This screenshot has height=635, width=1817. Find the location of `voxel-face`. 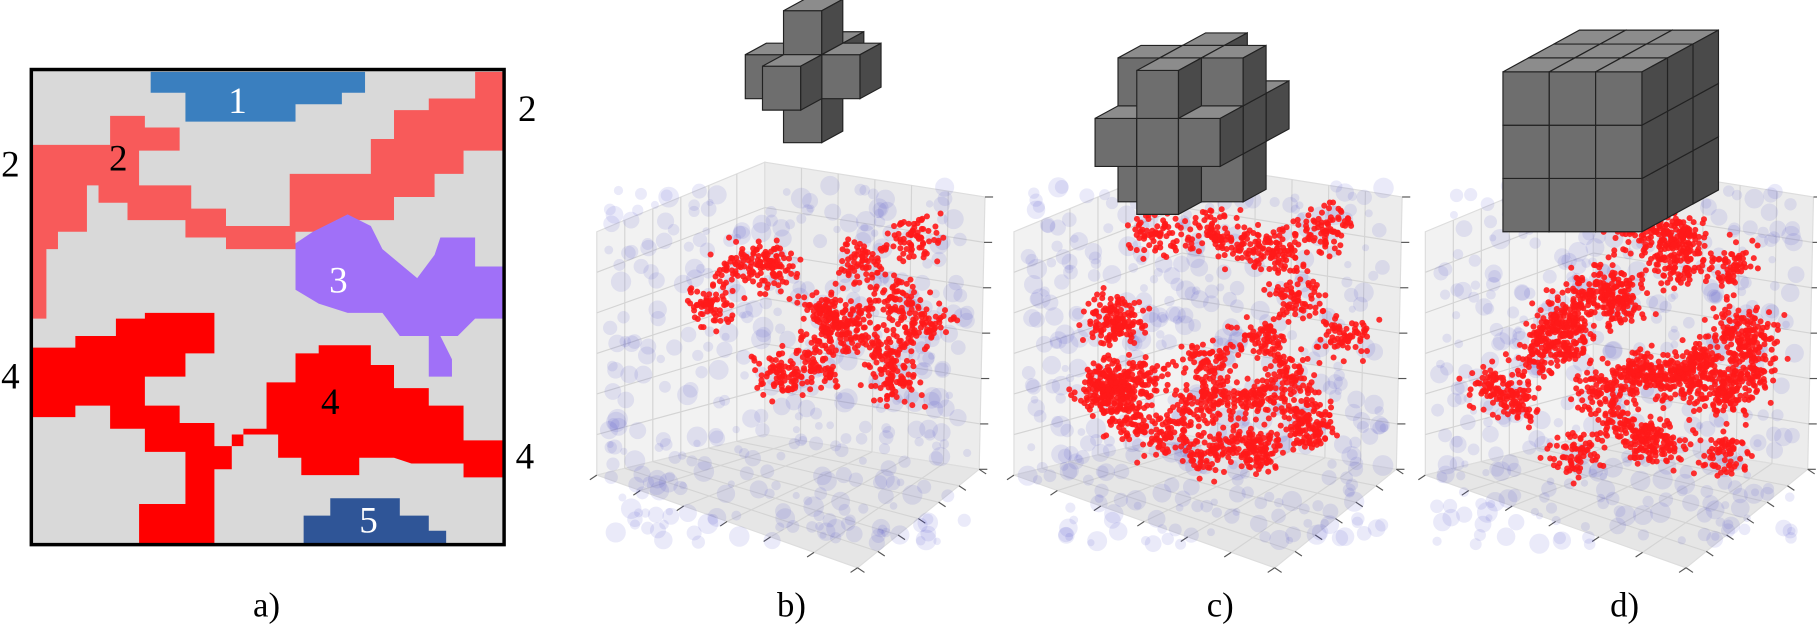

voxel-face is located at coordinates (841, 77).